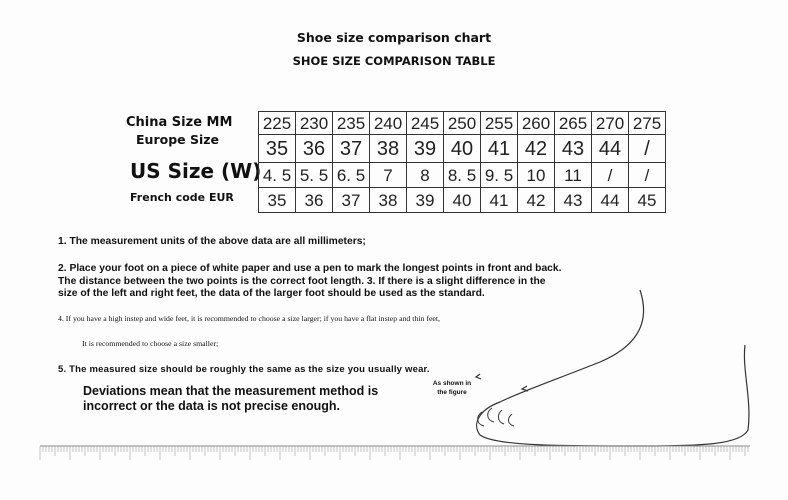 This screenshot has height=500, width=788. I want to click on table-cell: 37, so click(351, 200).